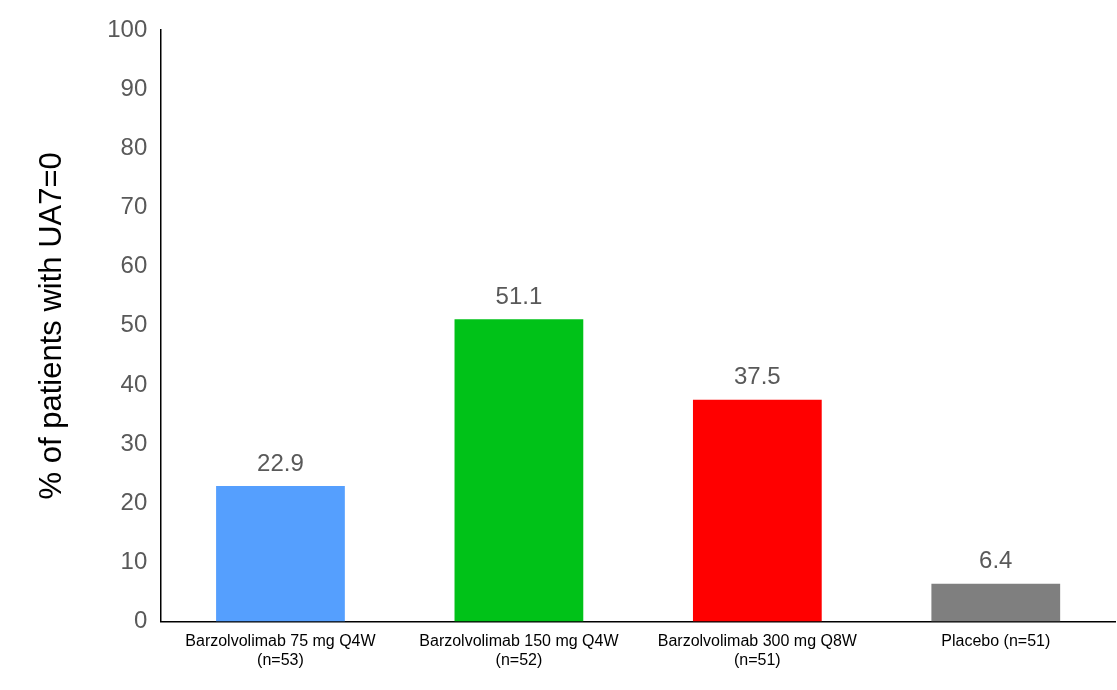 Image resolution: width=1117 pixels, height=690 pixels. What do you see at coordinates (134, 442) in the screenshot?
I see `y-tick-label: 30` at bounding box center [134, 442].